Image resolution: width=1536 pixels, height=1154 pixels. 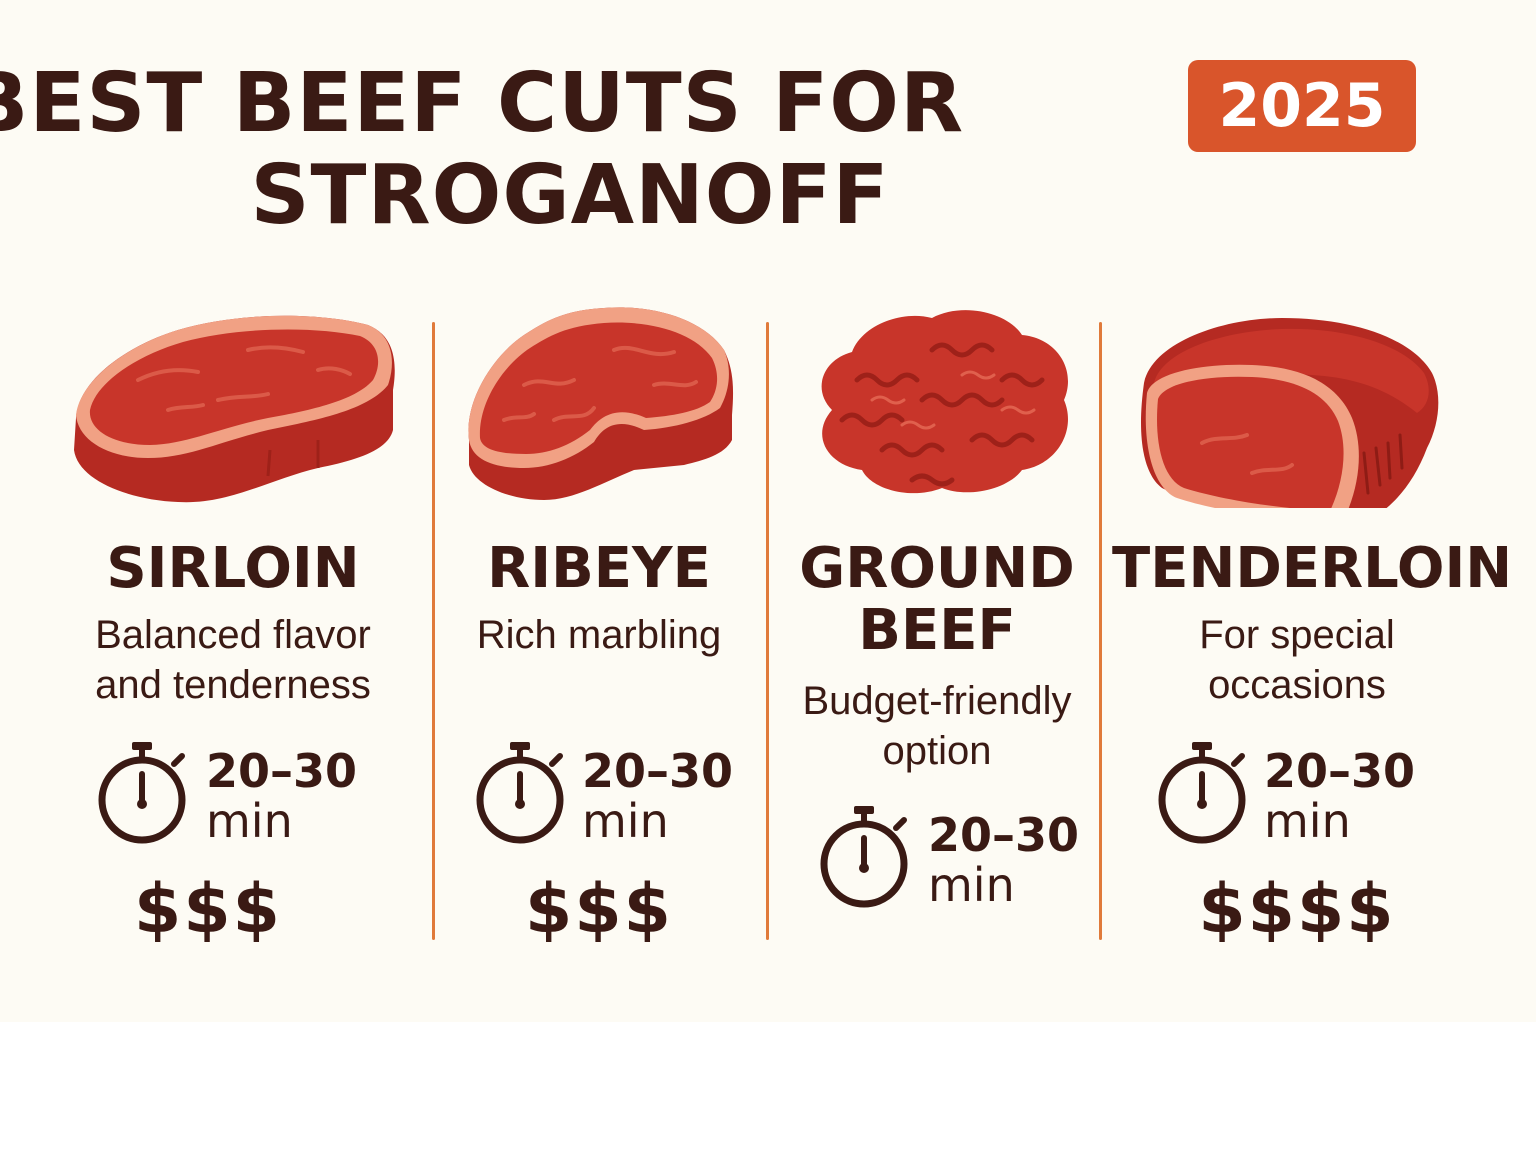 What do you see at coordinates (233, 660) in the screenshot?
I see `cut-description: Balanced flavor and tenderness` at bounding box center [233, 660].